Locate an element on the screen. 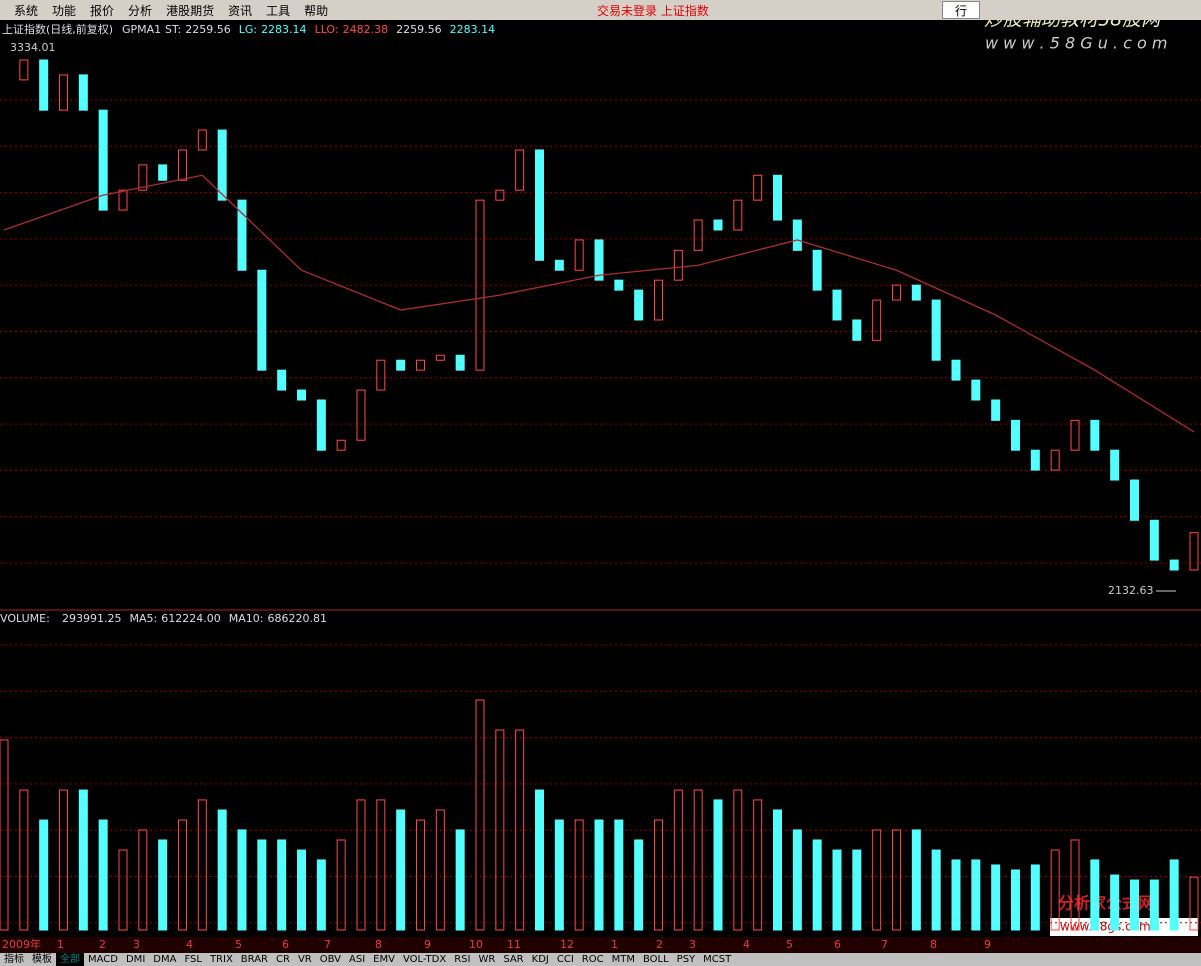  tab: TRIX is located at coordinates (221, 959).